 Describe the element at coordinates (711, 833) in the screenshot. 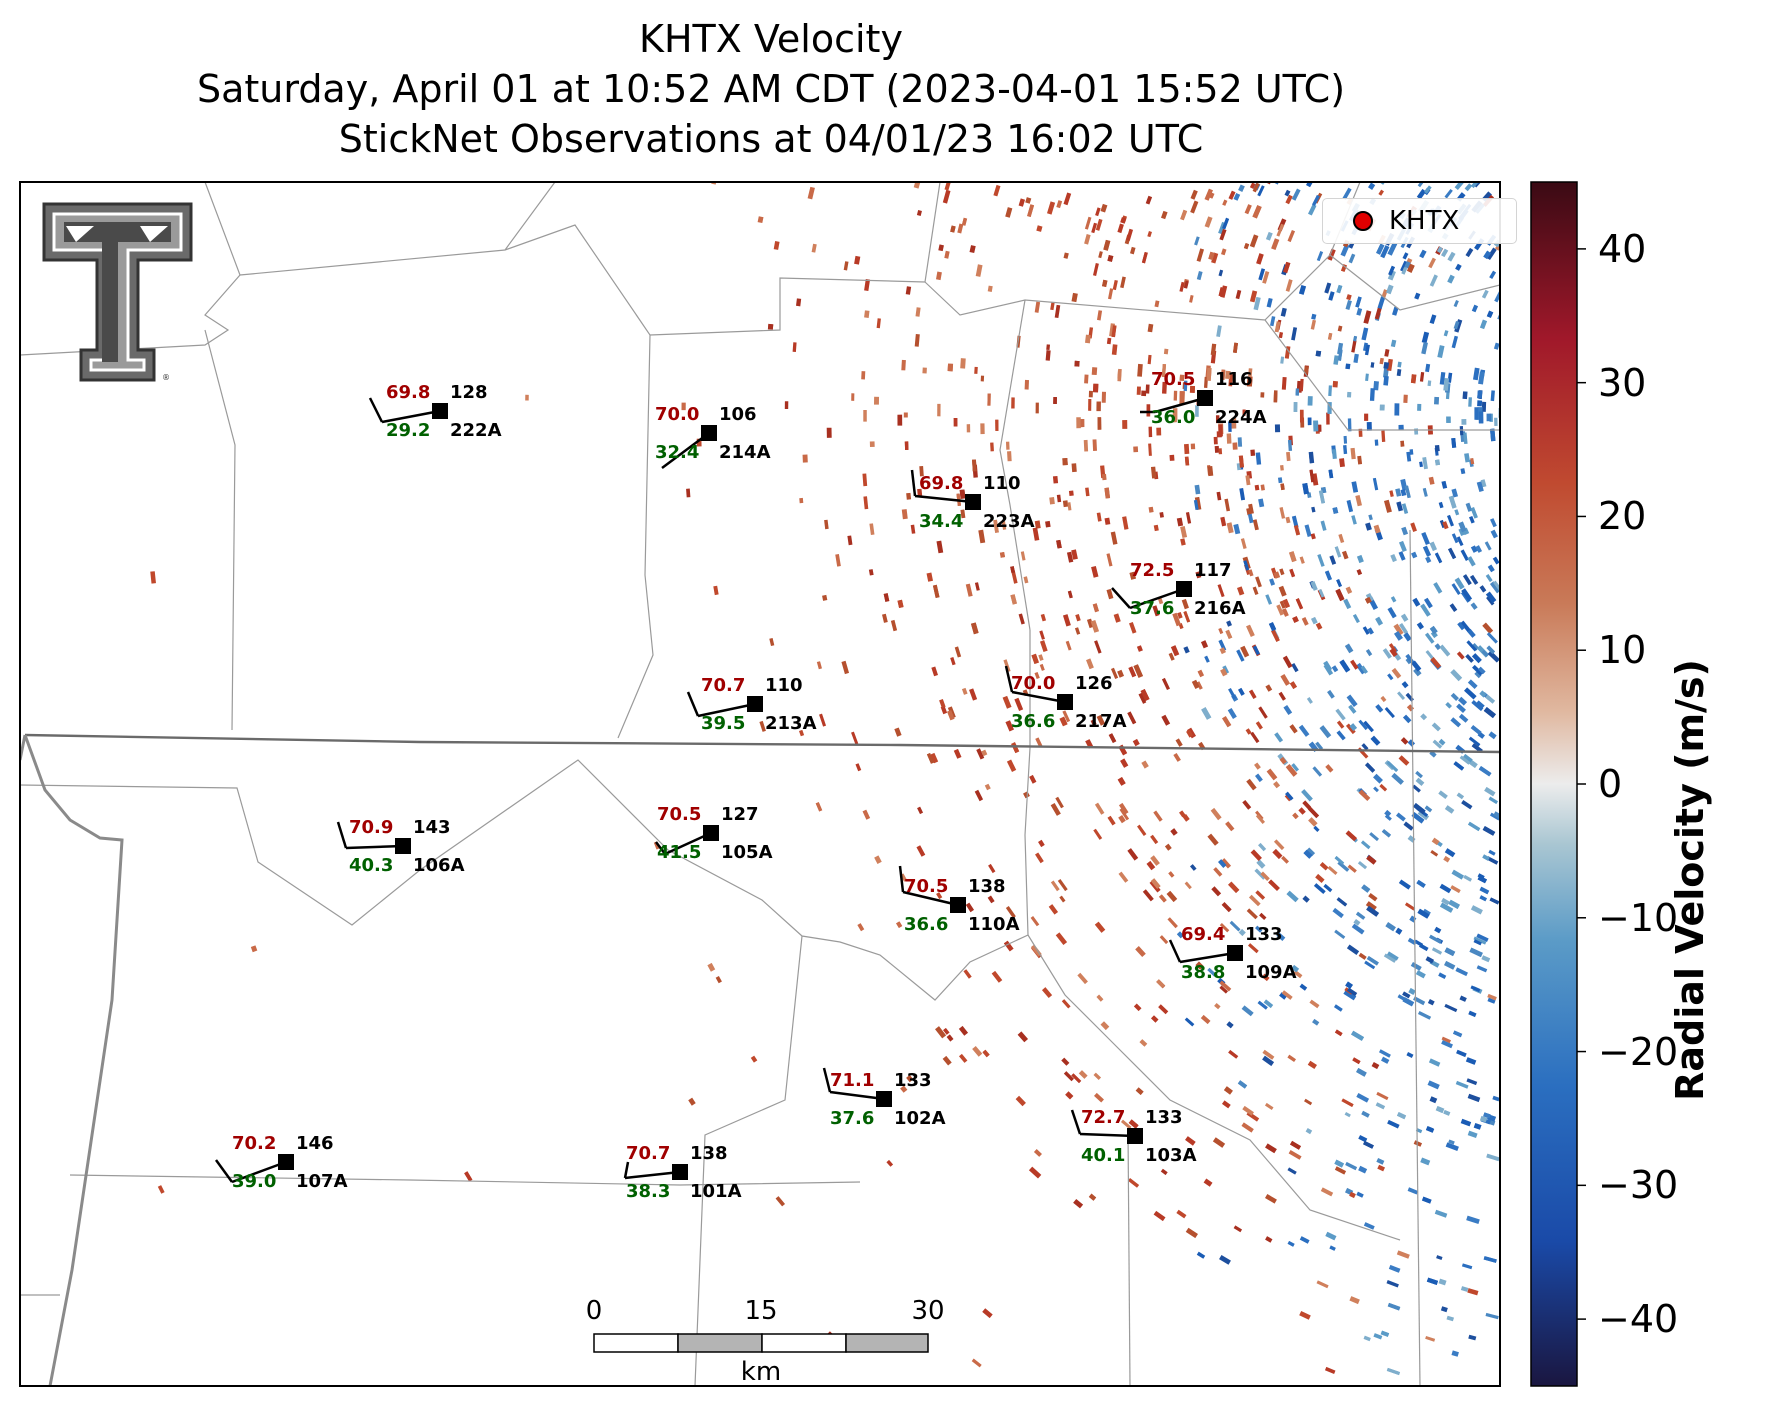

I see `station-marker-icon` at that location.